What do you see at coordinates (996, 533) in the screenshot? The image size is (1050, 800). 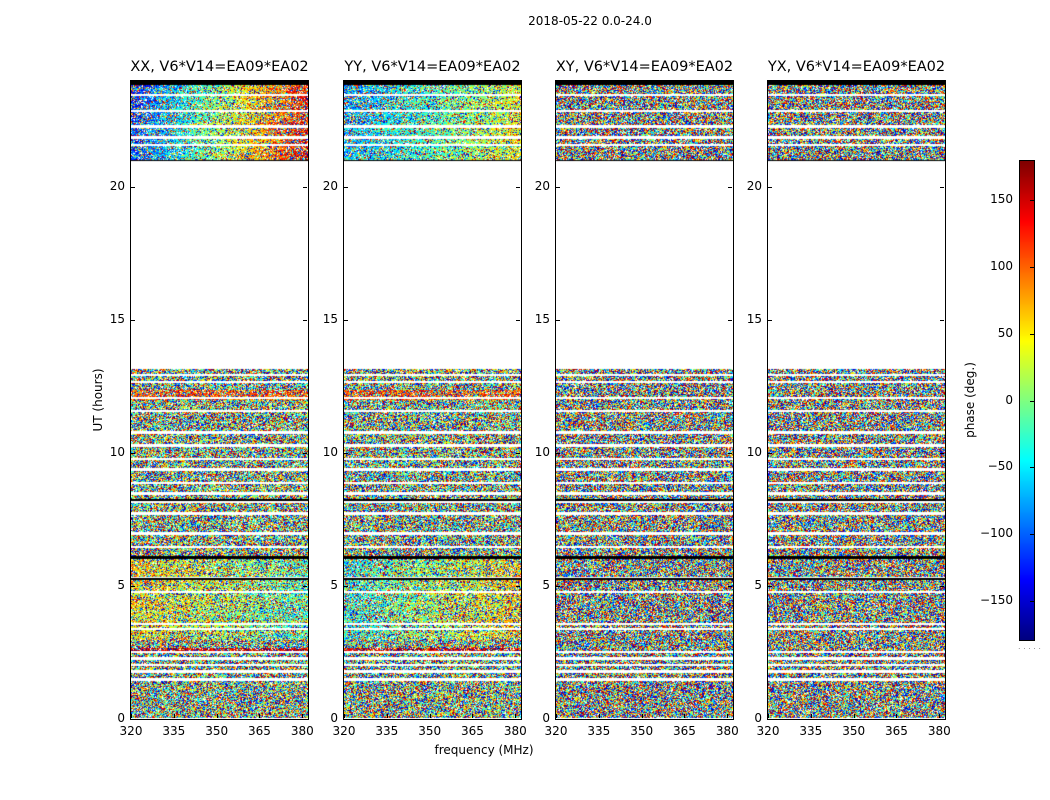 I see `colorbar-tick-label: −100` at bounding box center [996, 533].